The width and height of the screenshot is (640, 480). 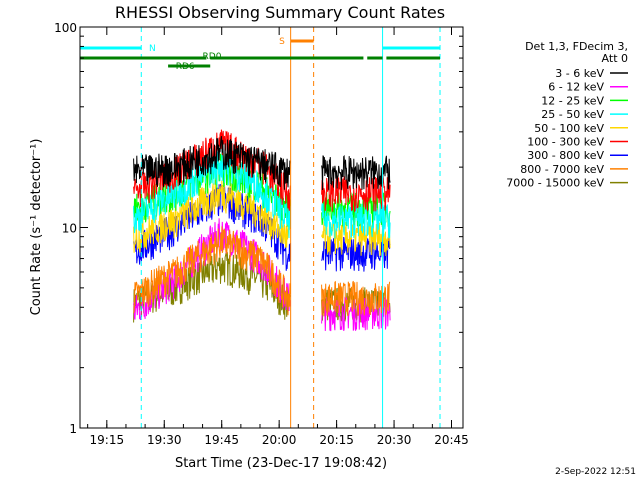 I want to click on flag-label-n: N, so click(x=152, y=49).